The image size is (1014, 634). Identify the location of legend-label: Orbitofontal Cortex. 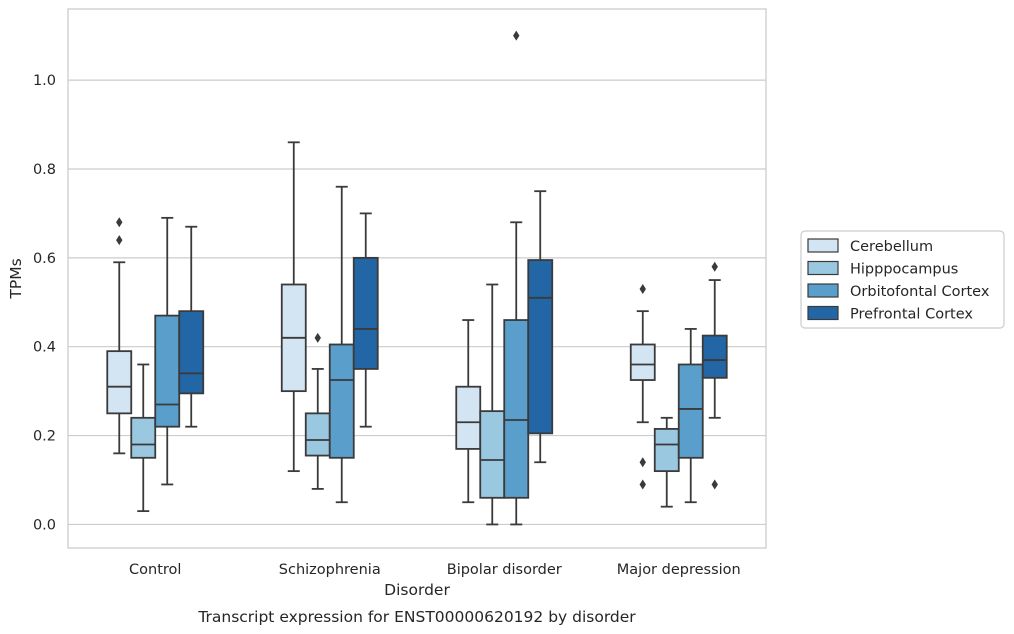
(920, 292).